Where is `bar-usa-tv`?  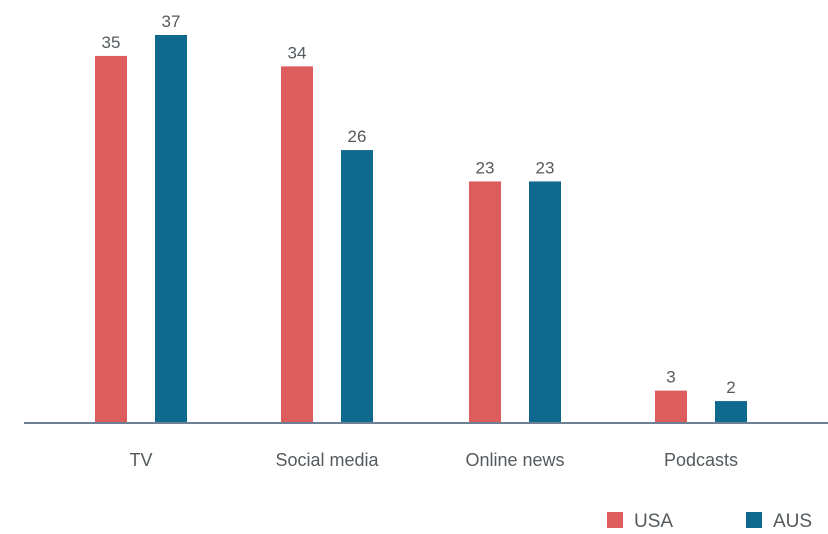
bar-usa-tv is located at coordinates (111, 239).